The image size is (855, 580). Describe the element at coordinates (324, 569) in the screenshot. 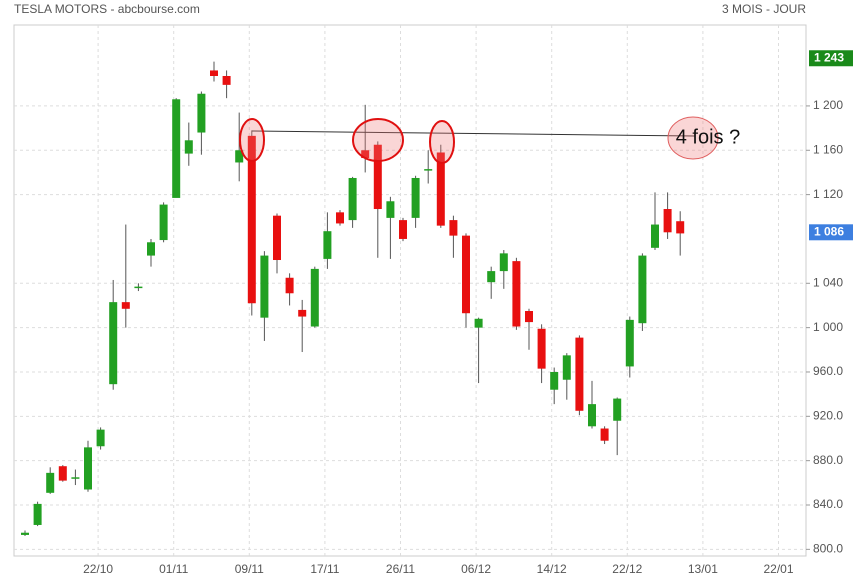

I see `x-tick-label: 17/11` at that location.